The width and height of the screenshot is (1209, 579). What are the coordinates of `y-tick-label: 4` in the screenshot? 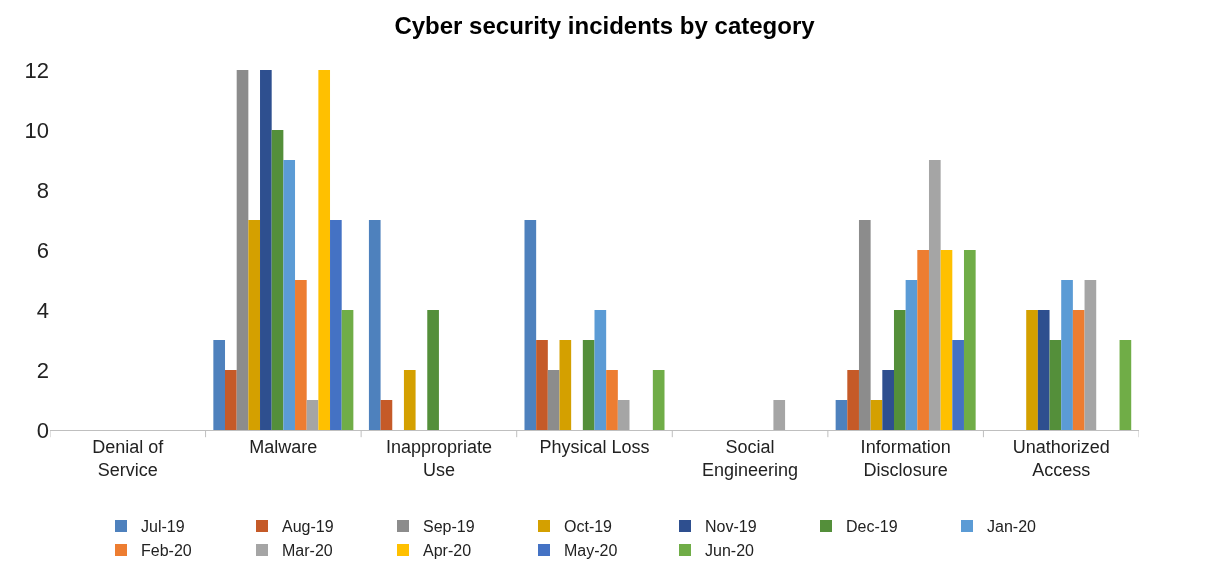 It's located at (42, 310).